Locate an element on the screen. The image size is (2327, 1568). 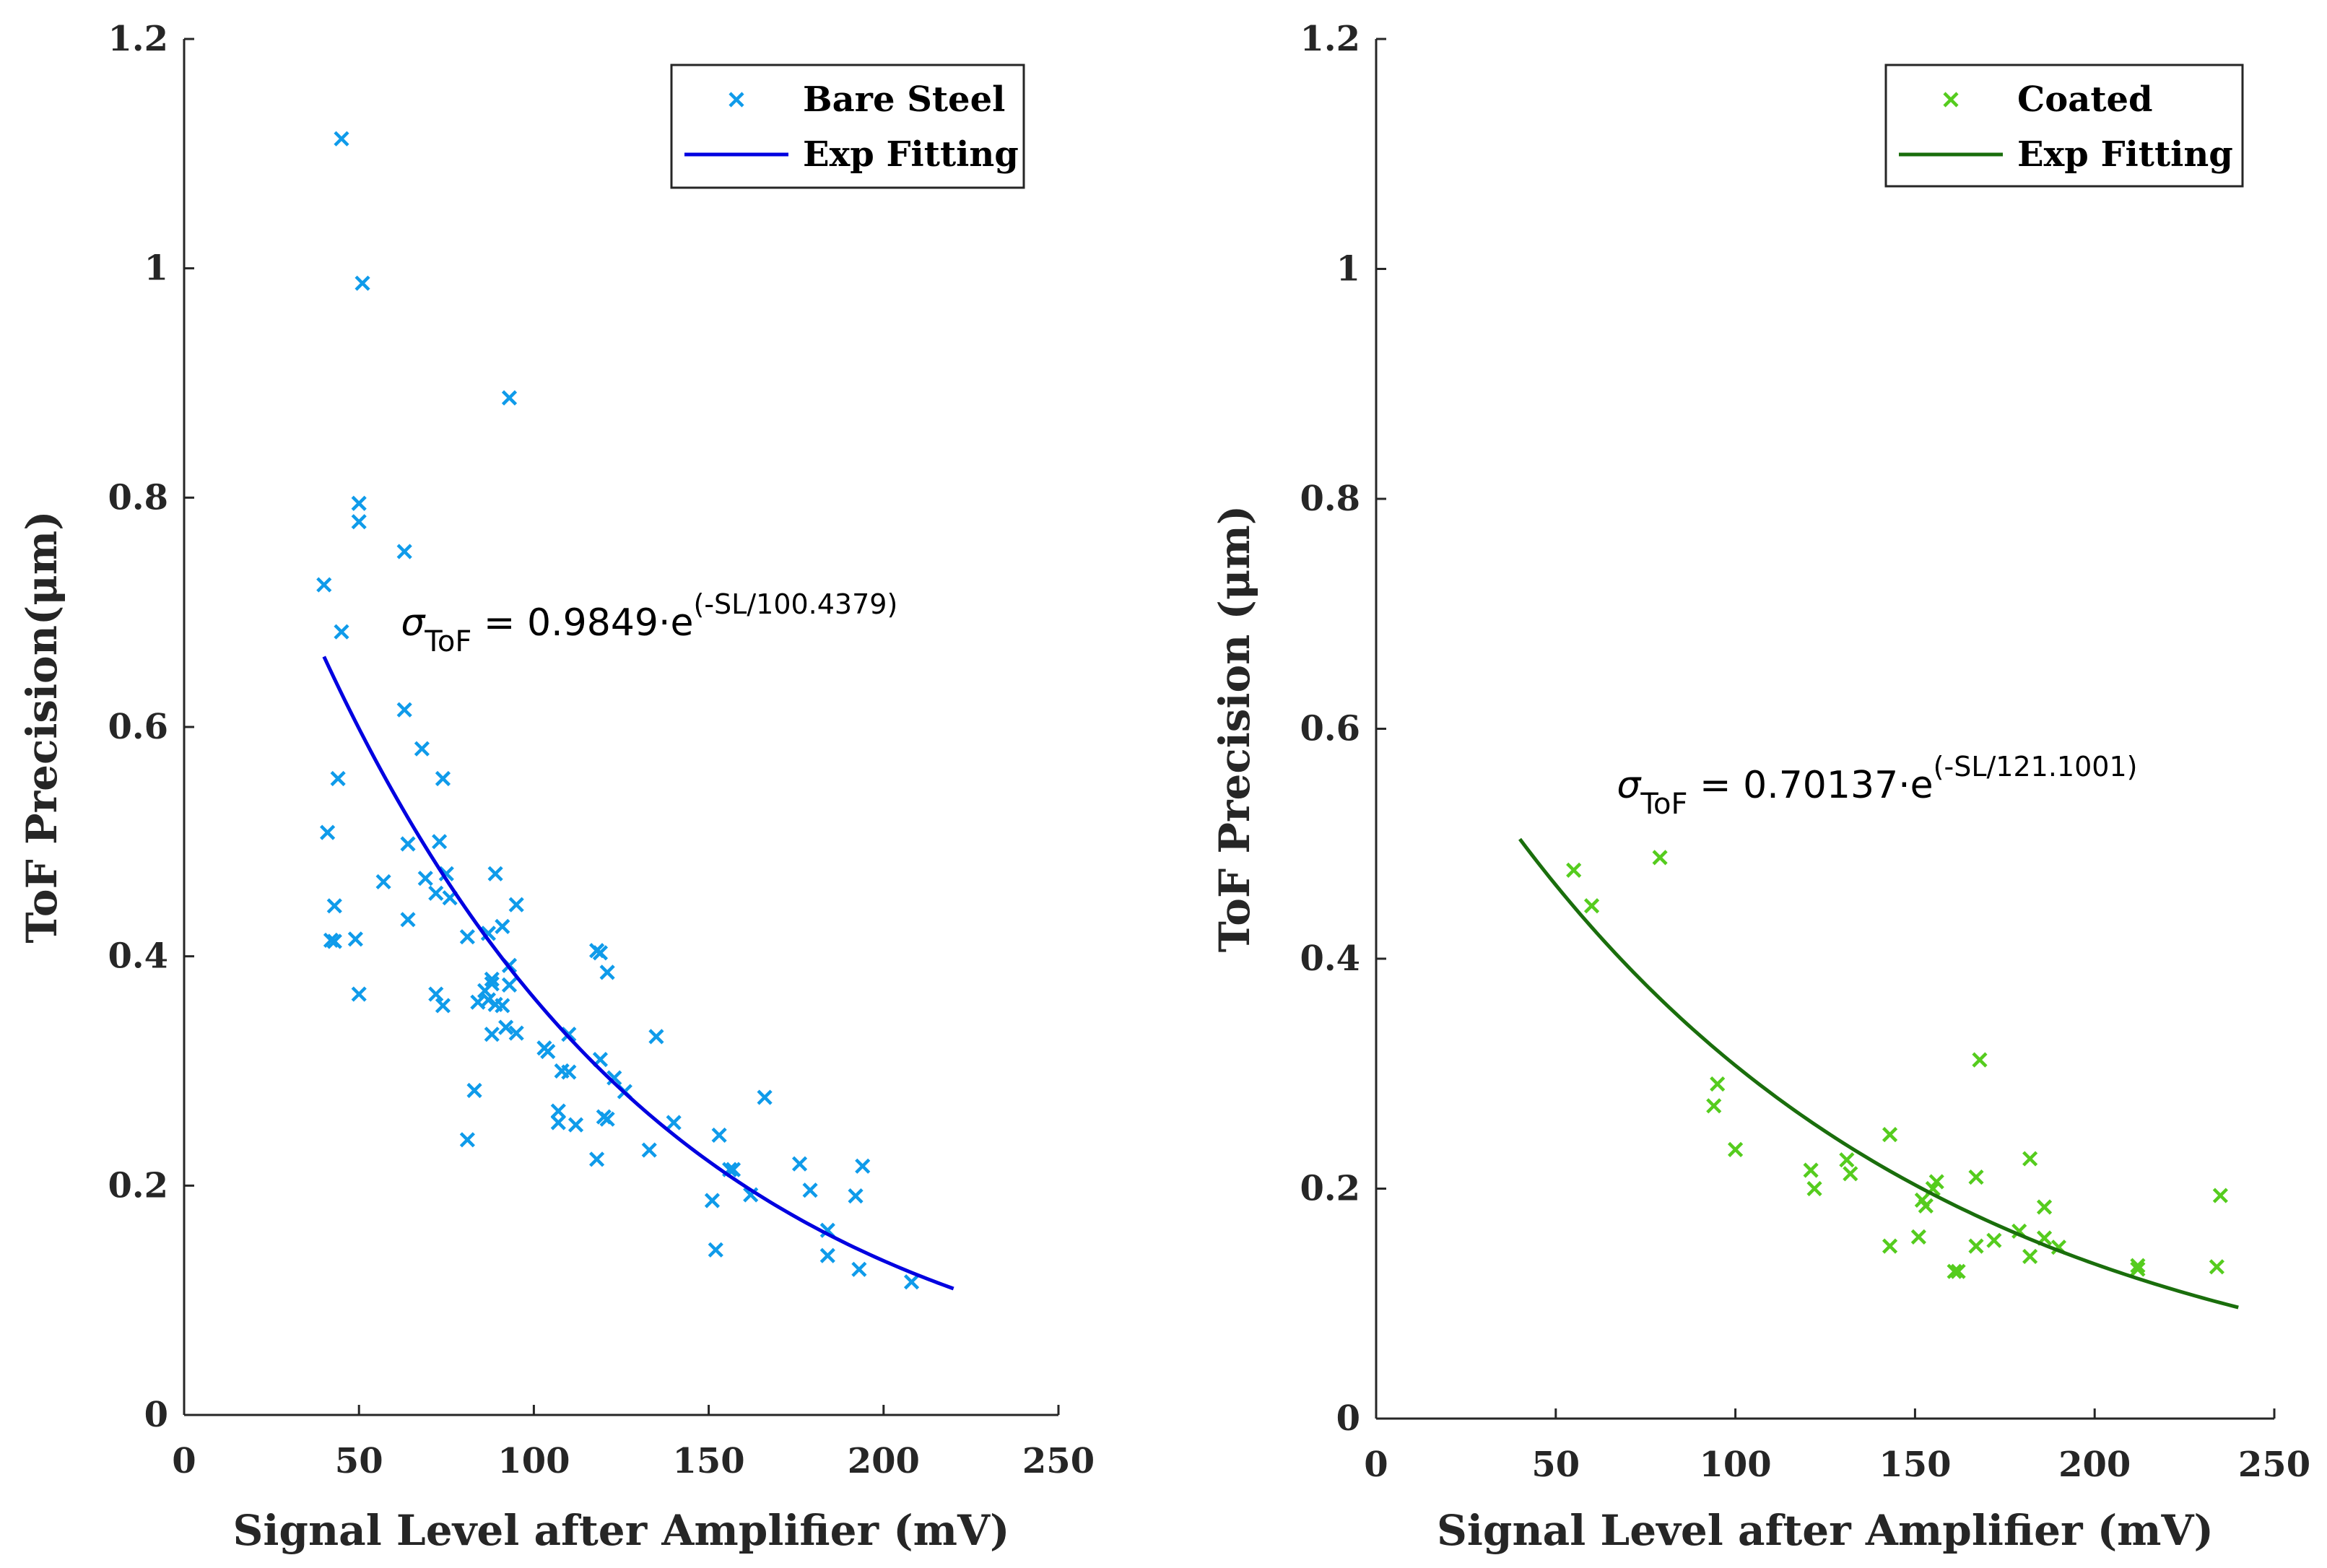
x-tick-label: 50 is located at coordinates (359, 1461).